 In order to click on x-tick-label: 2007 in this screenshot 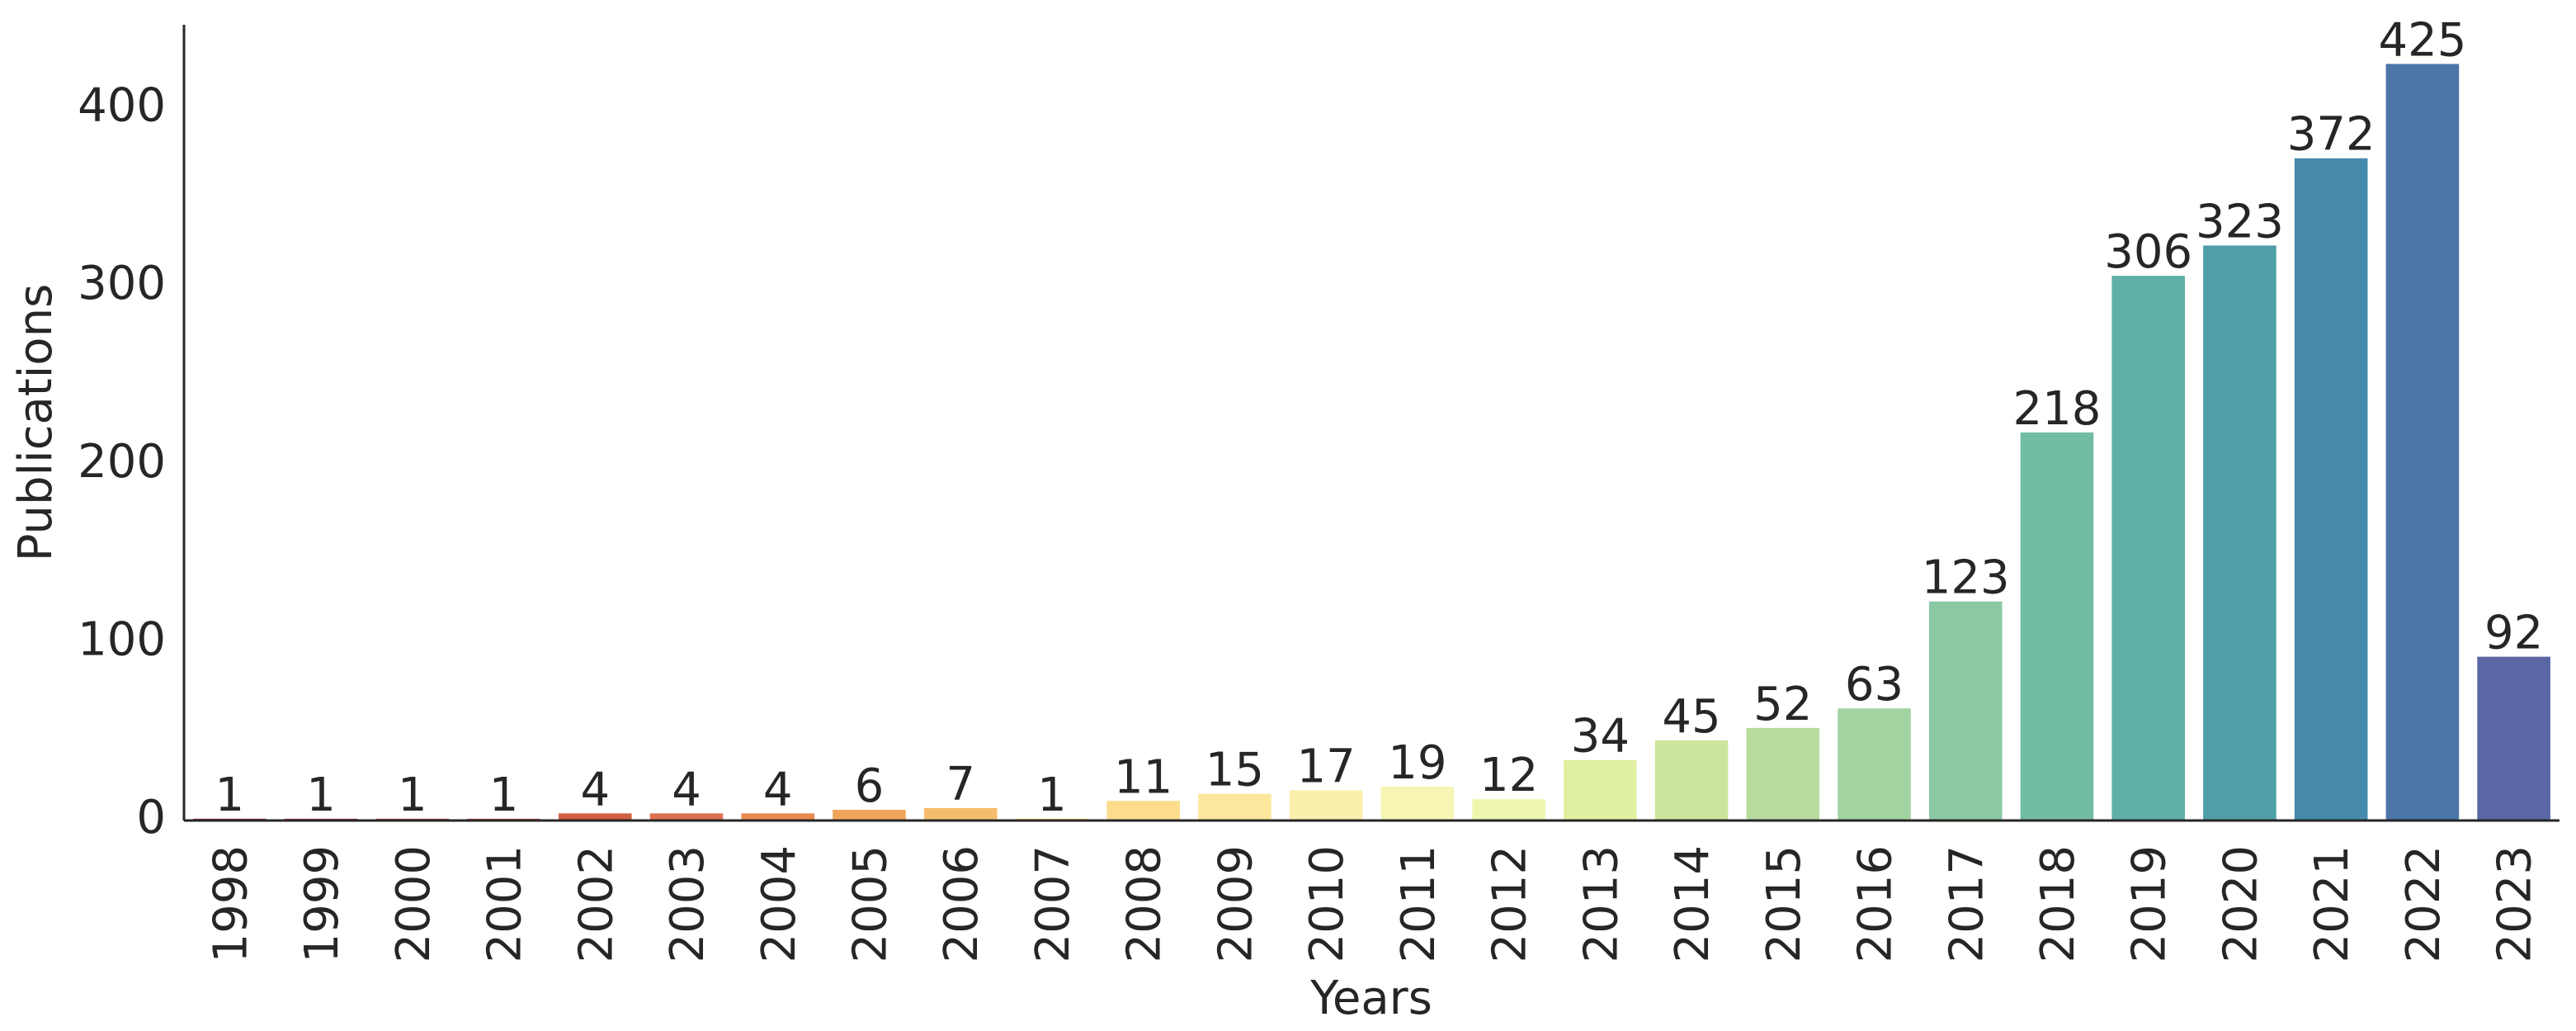, I will do `click(1053, 904)`.